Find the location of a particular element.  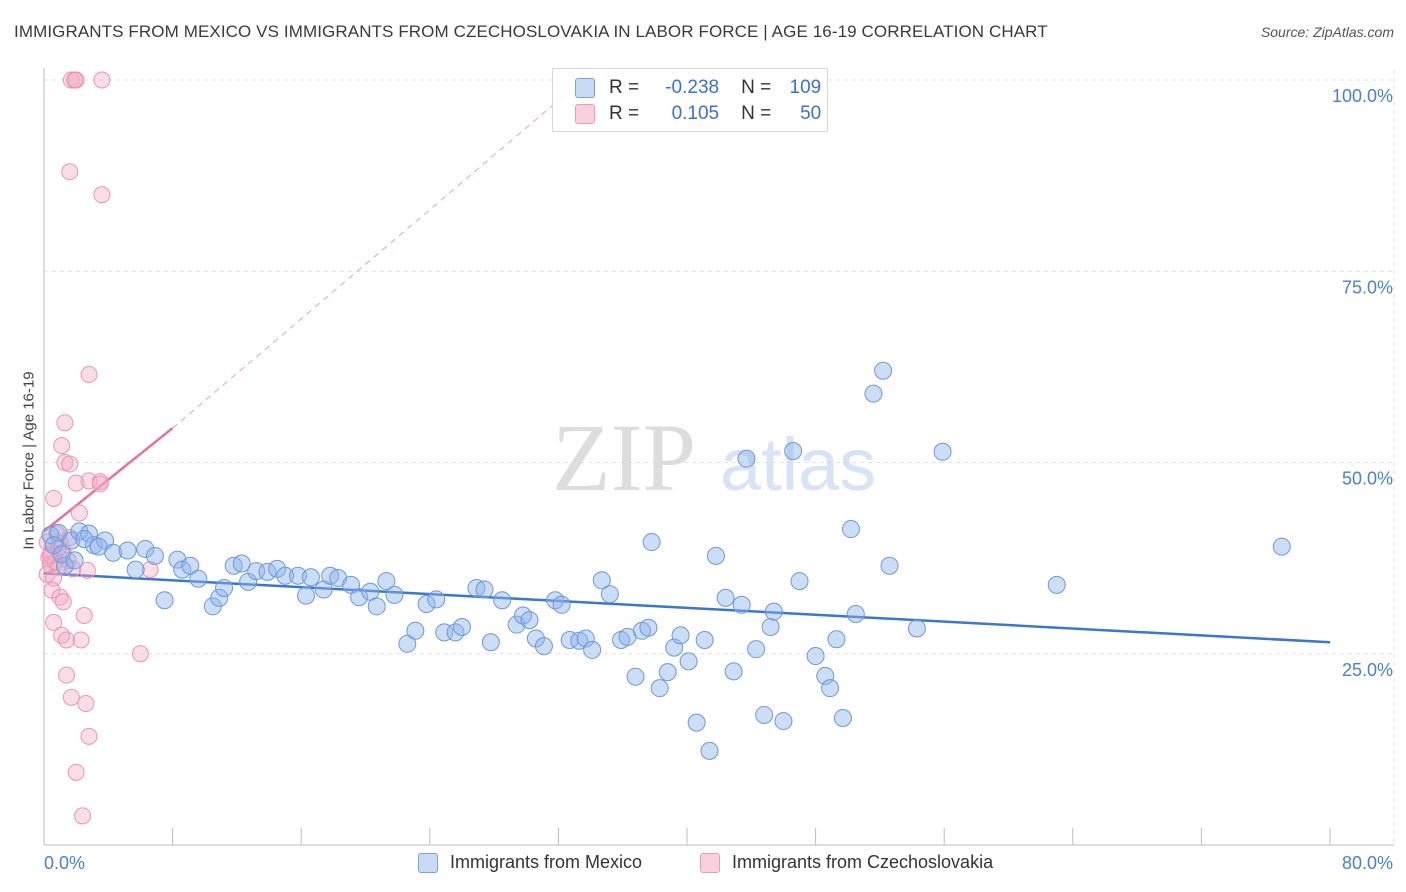

y-tick-label: 25.0% is located at coordinates (1367, 670).